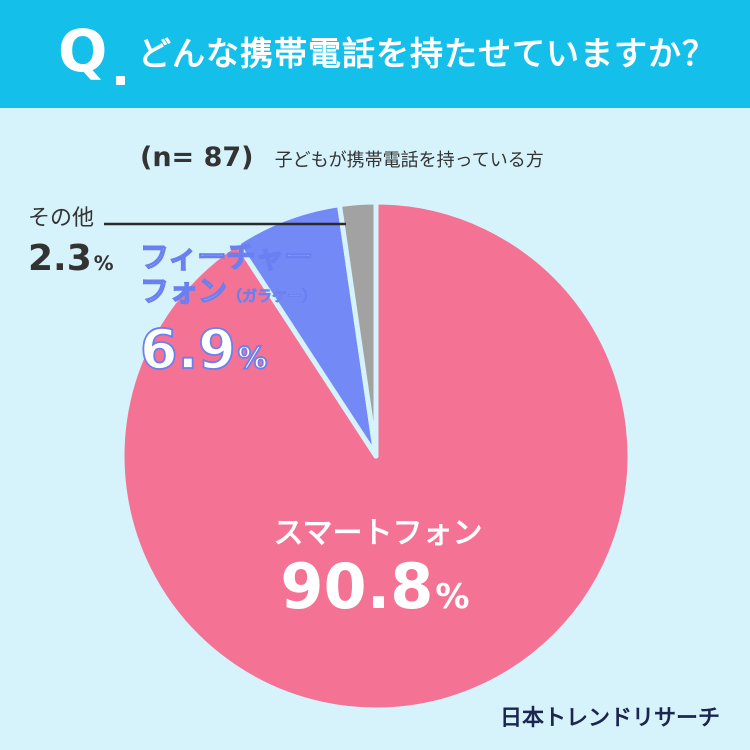  Describe the element at coordinates (83, 51) in the screenshot. I see `q-mark: Q` at that location.